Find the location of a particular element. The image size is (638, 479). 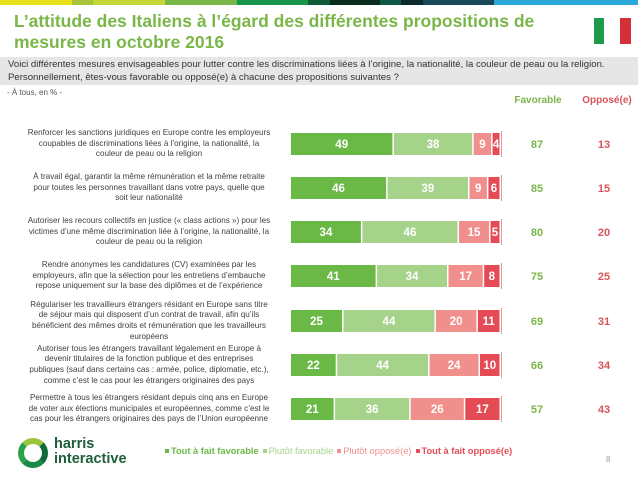

legend-label: Tout à fait opposé(e) is located at coordinates (467, 451).